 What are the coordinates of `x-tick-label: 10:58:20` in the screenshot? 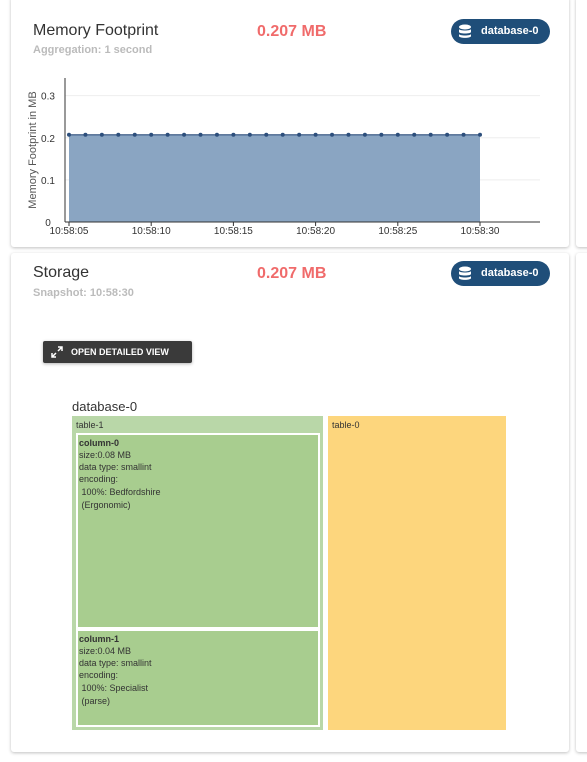 It's located at (315, 231).